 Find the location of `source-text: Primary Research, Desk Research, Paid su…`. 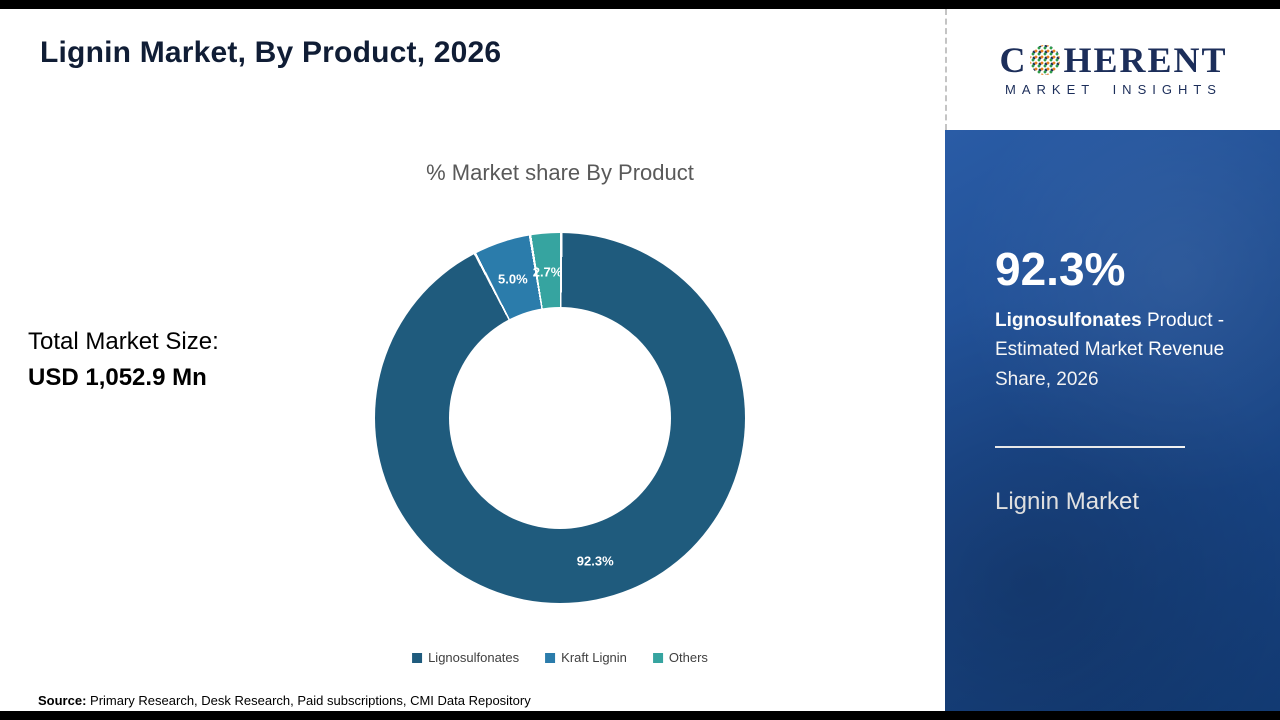

source-text: Primary Research, Desk Research, Paid su… is located at coordinates (308, 700).